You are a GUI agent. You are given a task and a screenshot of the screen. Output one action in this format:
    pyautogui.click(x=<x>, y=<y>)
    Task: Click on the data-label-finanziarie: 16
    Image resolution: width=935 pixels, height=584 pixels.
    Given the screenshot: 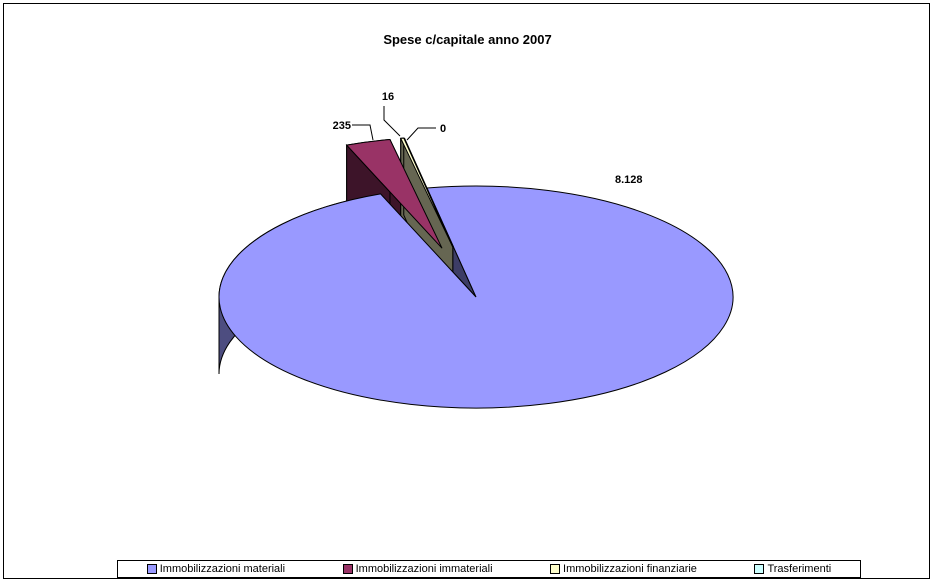 What is the action you would take?
    pyautogui.click(x=388, y=97)
    